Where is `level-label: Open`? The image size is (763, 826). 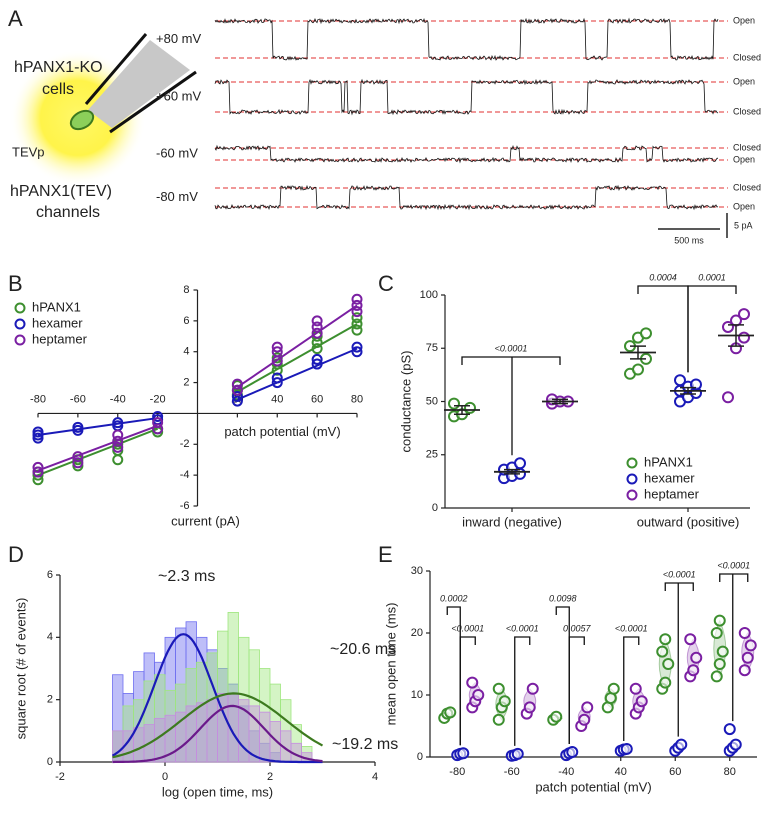 level-label: Open is located at coordinates (744, 159).